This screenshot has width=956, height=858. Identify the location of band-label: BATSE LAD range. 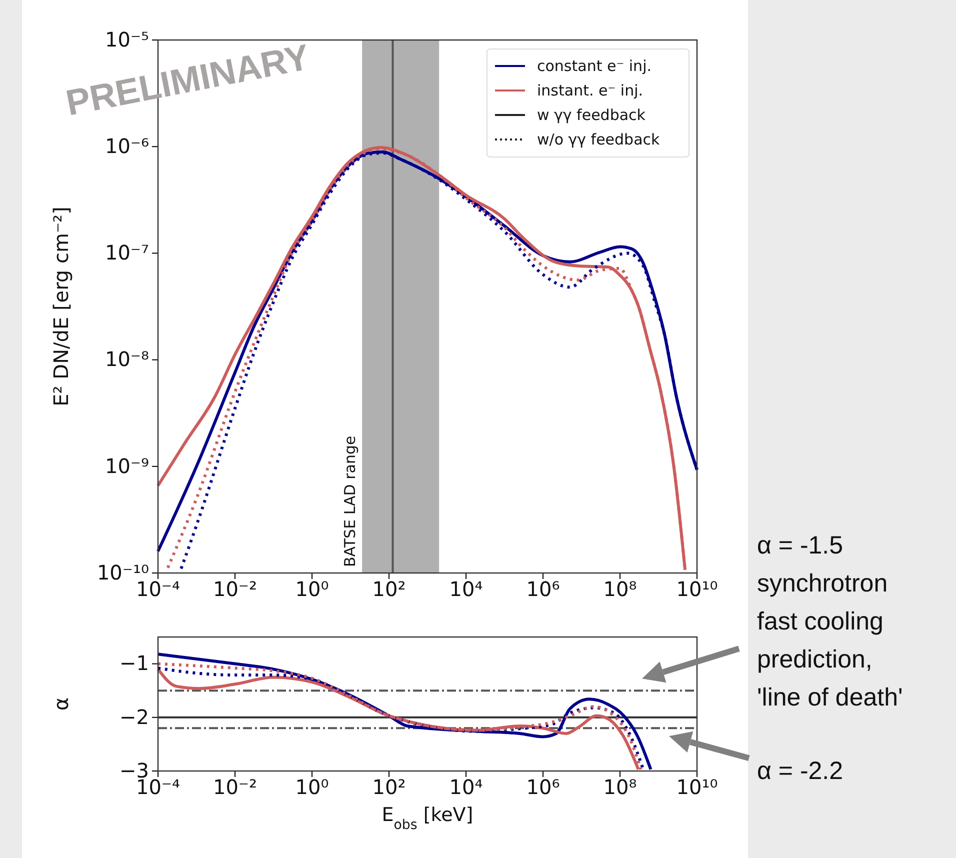
(350, 501).